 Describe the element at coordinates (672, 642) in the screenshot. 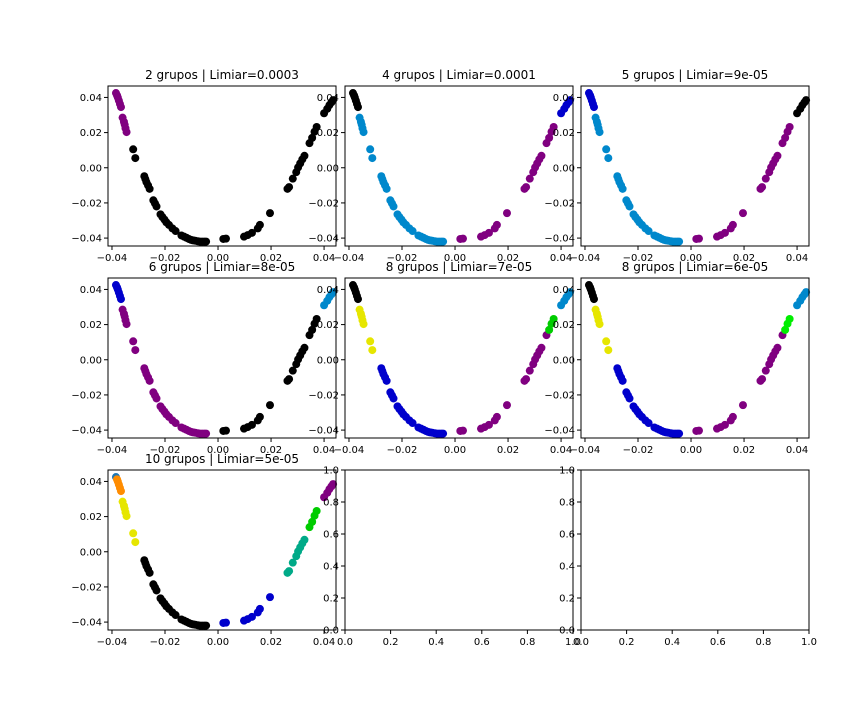

I see `x-tick-label: 0.4` at that location.